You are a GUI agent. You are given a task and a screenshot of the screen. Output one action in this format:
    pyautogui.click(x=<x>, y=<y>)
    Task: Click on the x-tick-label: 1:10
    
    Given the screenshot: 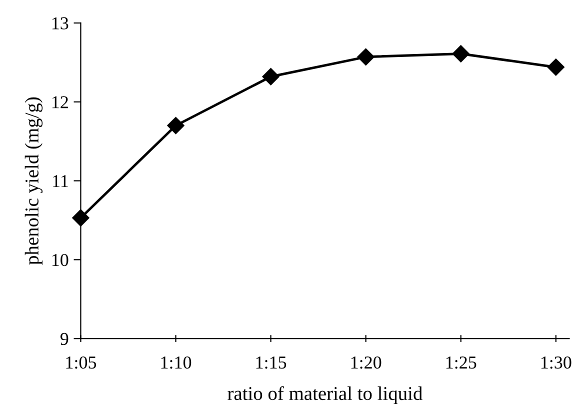 What is the action you would take?
    pyautogui.click(x=176, y=362)
    